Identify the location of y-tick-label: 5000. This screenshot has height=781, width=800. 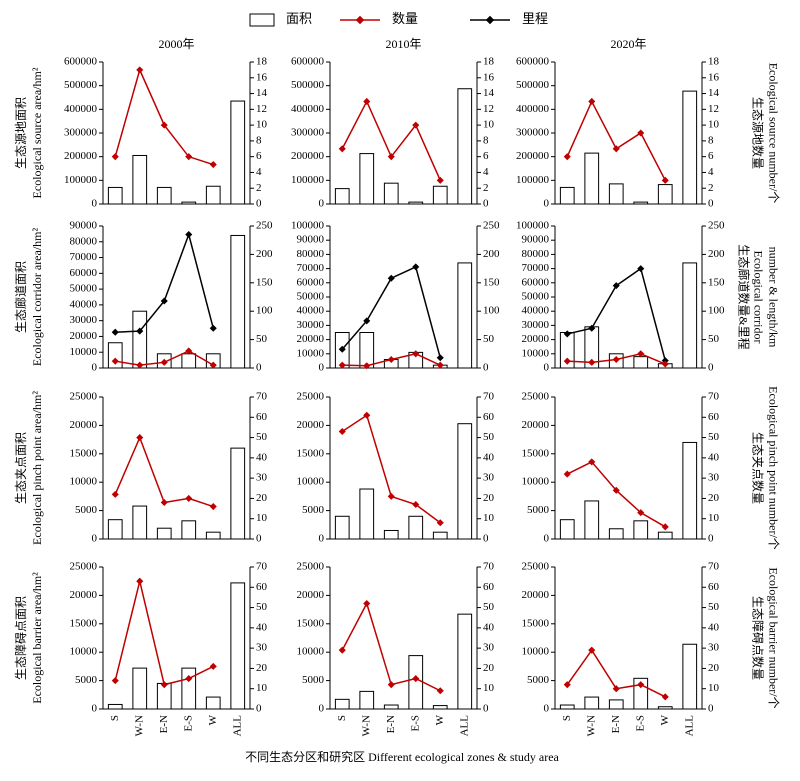
(538, 510).